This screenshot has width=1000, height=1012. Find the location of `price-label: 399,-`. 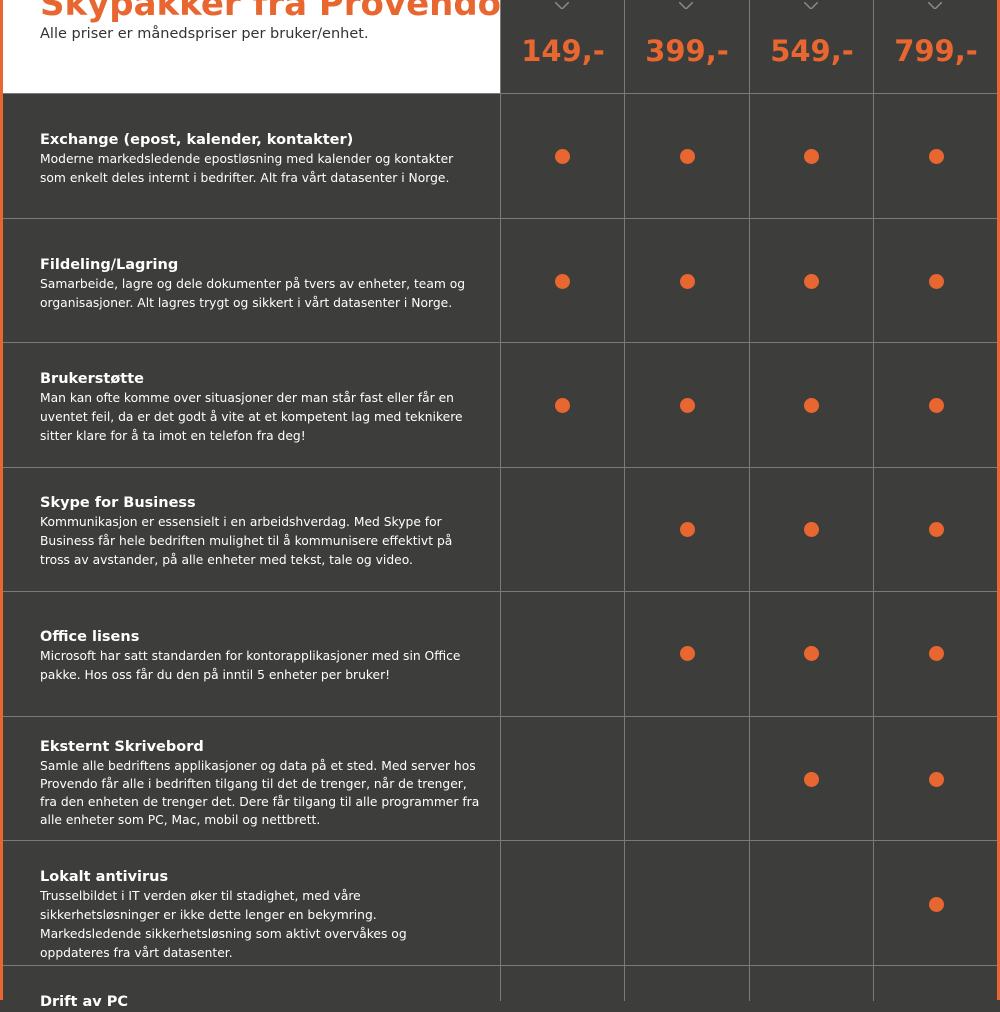

price-label: 399,- is located at coordinates (687, 51).